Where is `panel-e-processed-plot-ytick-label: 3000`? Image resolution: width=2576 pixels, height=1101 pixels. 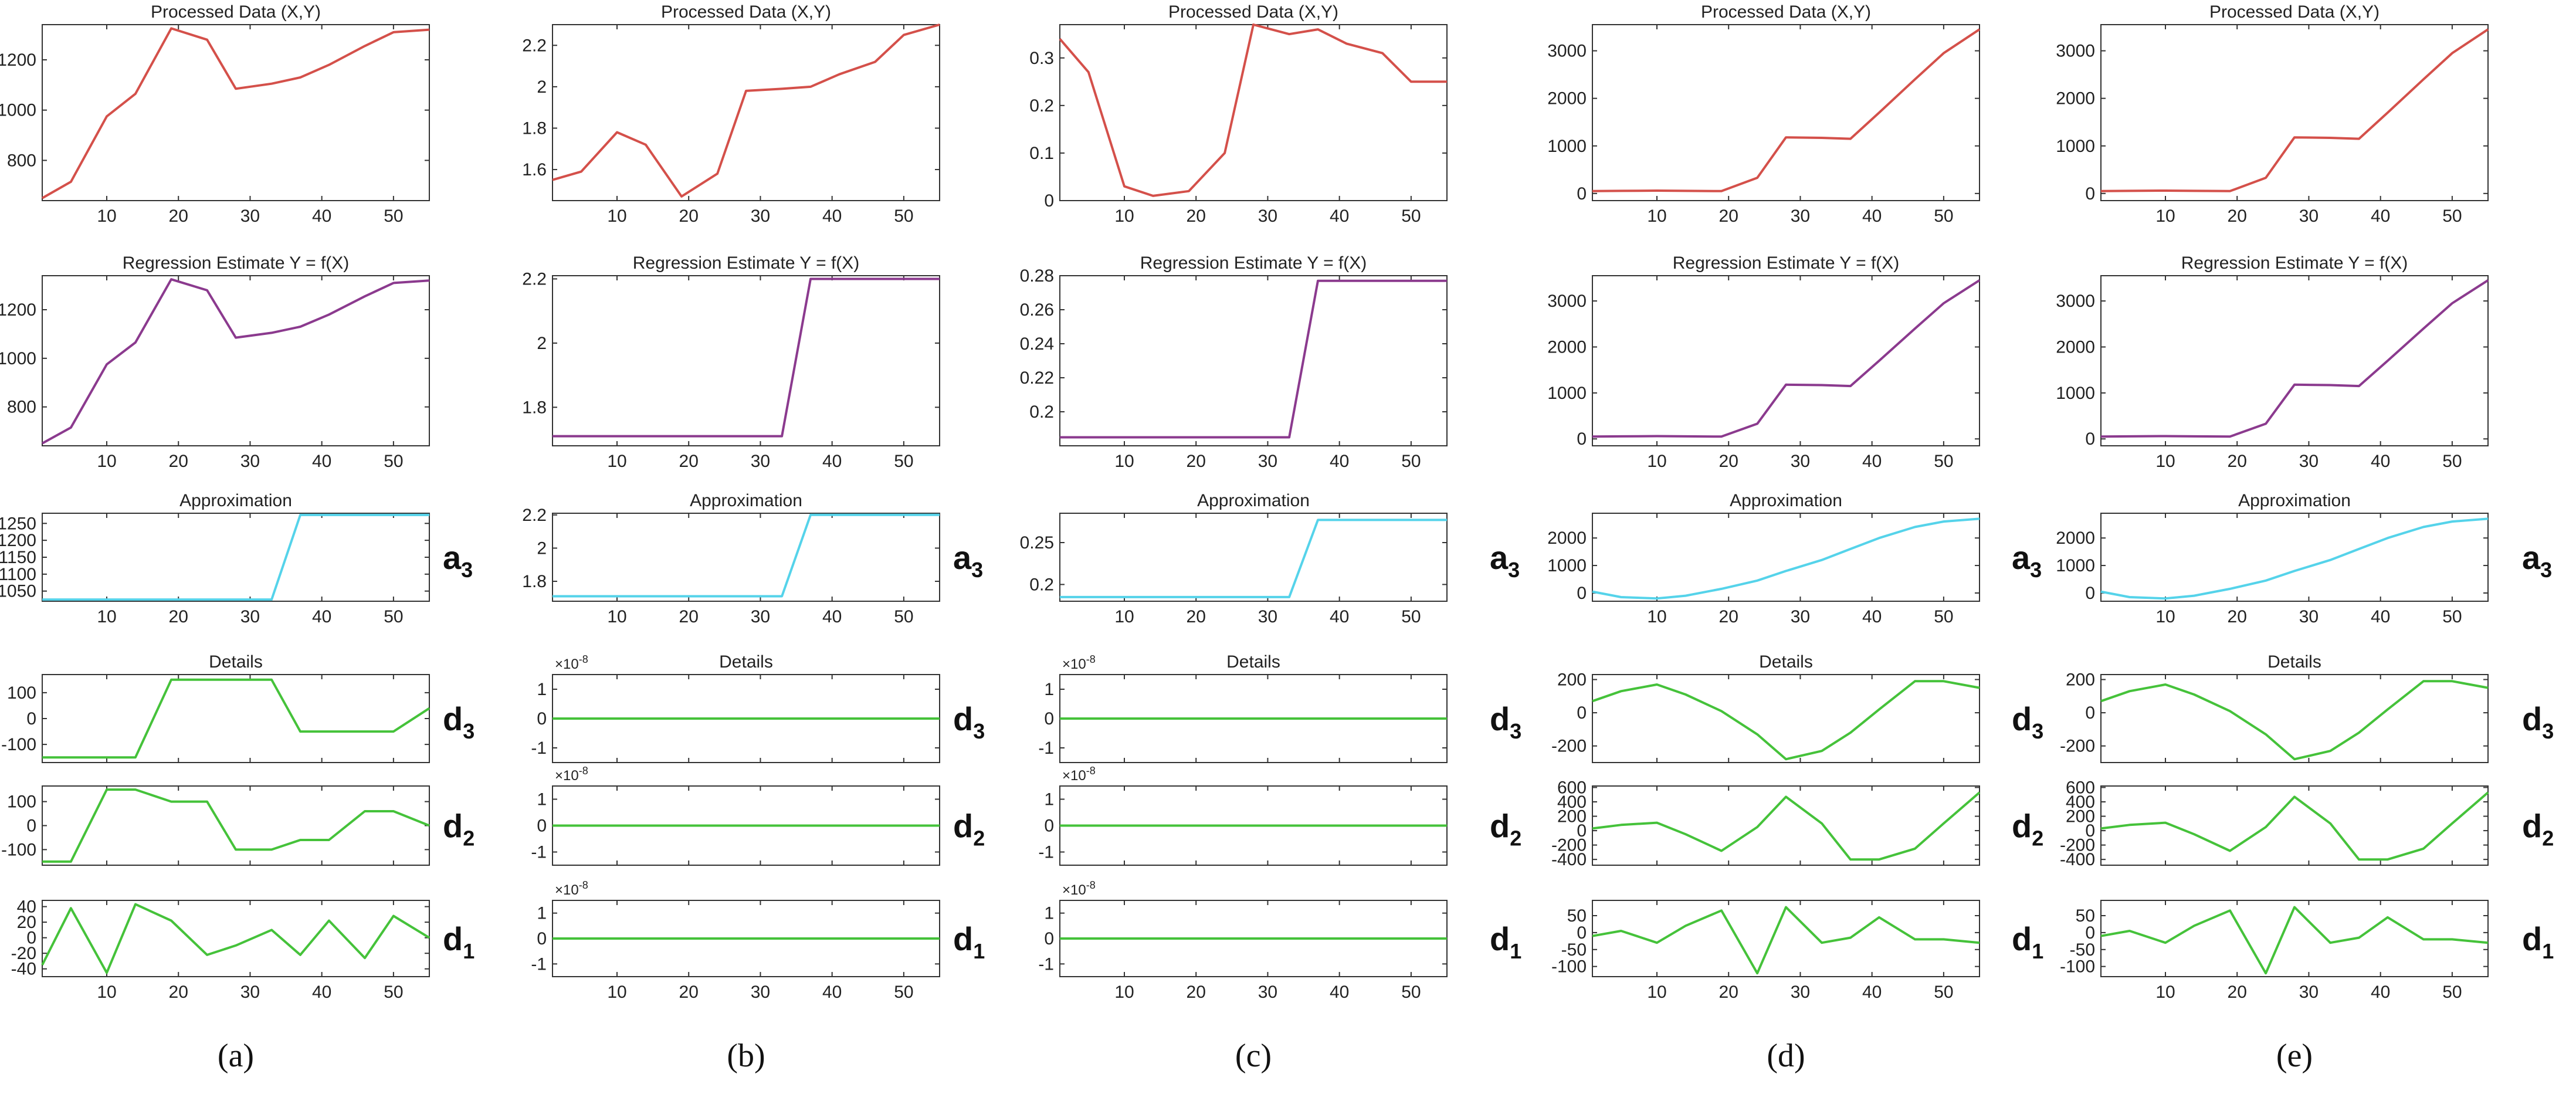
panel-e-processed-plot-ytick-label: 3000 is located at coordinates (2075, 52).